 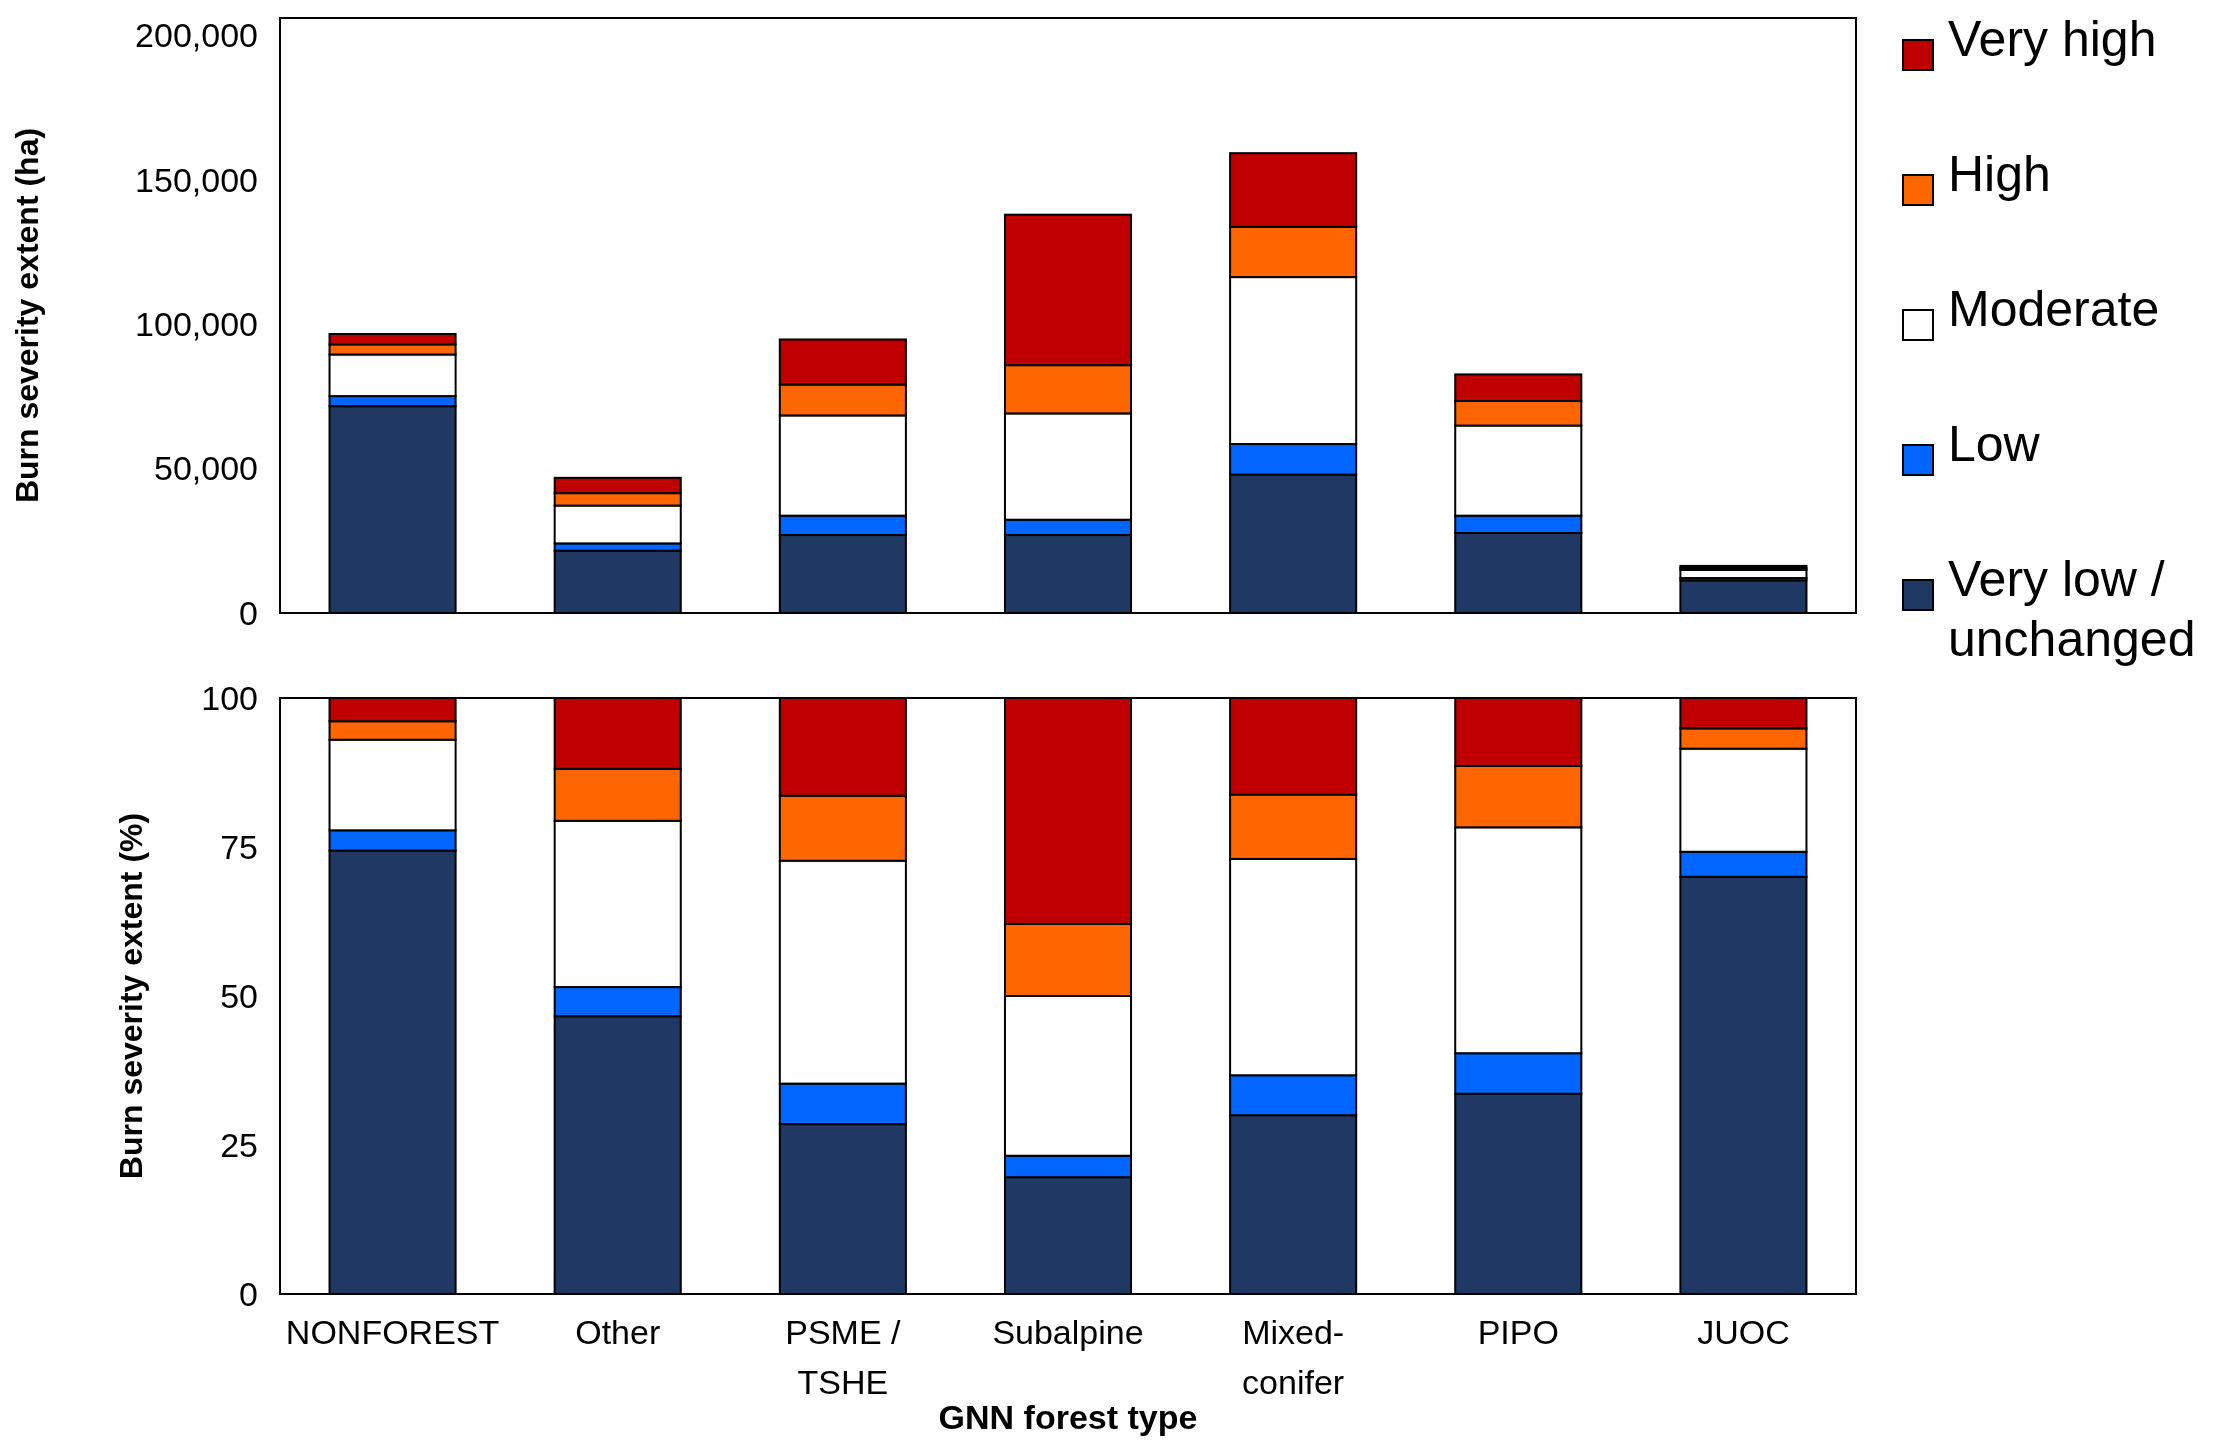 What do you see at coordinates (131, 996) in the screenshot?
I see `y-axis-title: Burn severity extent (%)` at bounding box center [131, 996].